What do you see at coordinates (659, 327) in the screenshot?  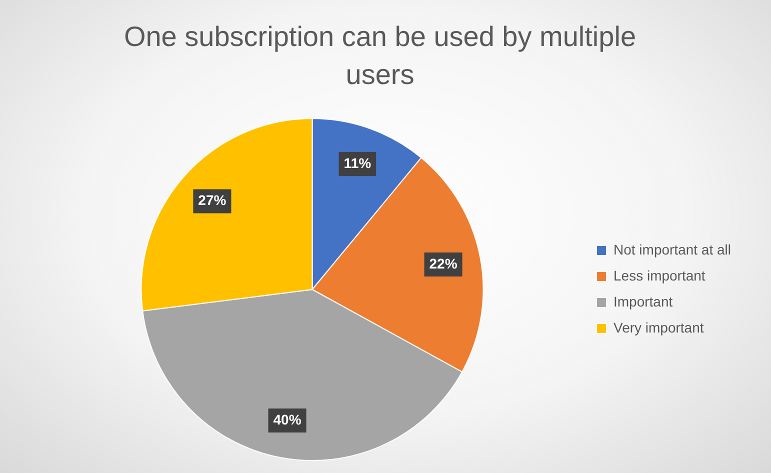 I see `legend-label: Very important` at bounding box center [659, 327].